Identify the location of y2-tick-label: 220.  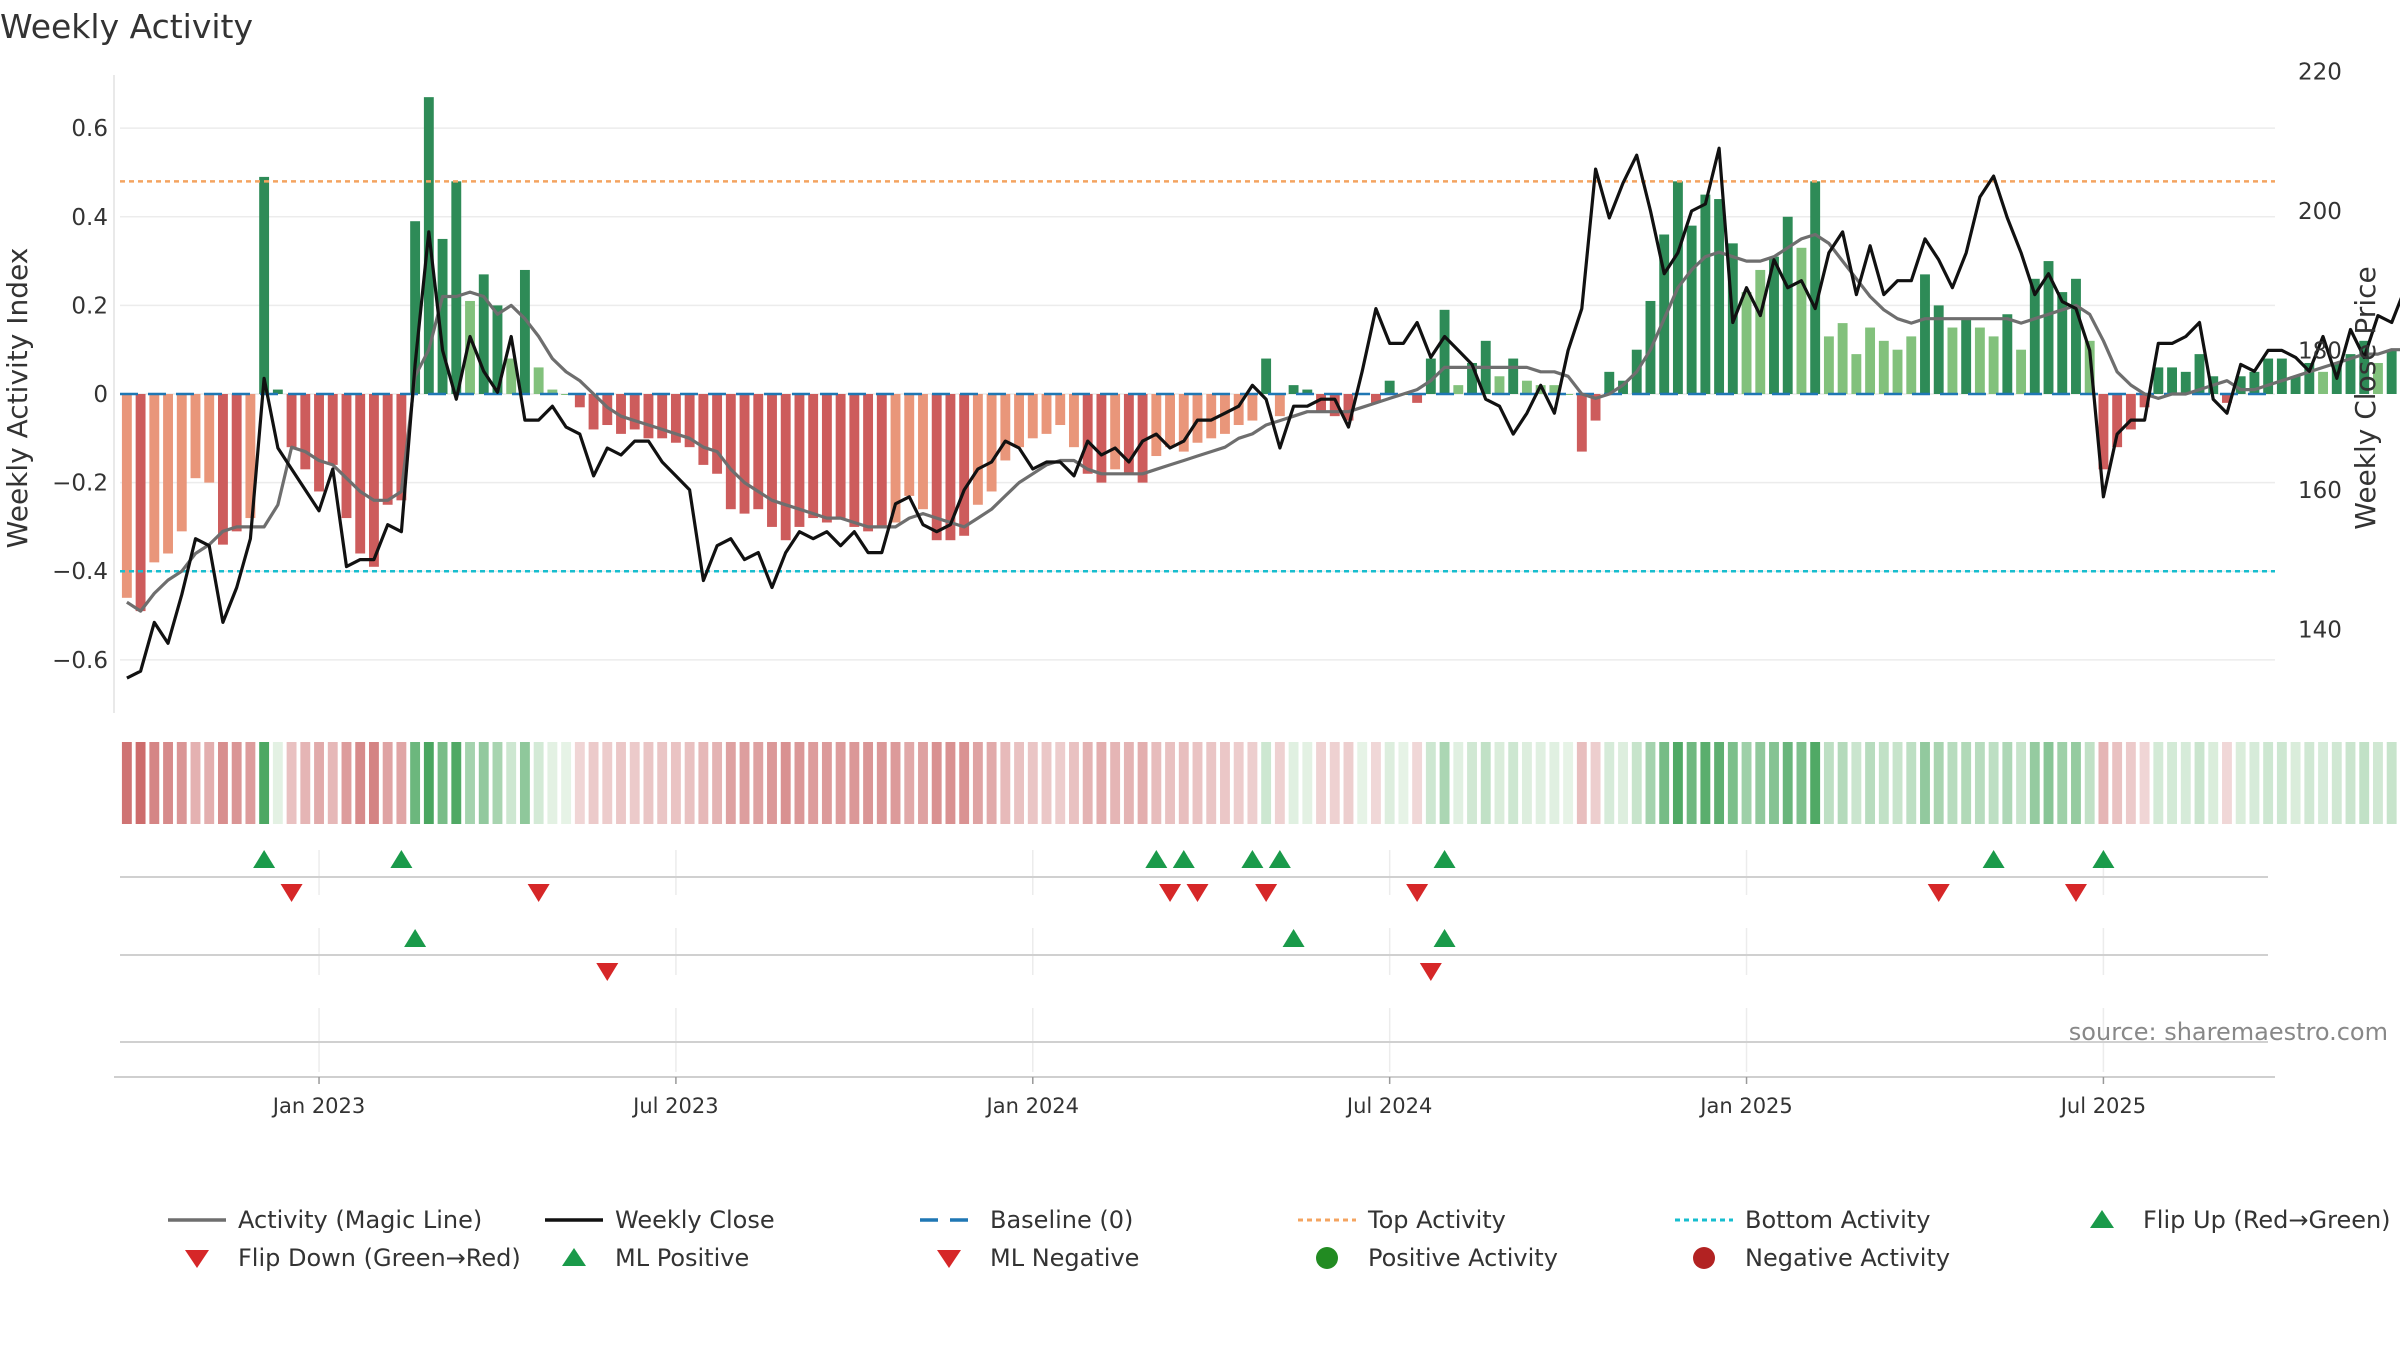
(2320, 73).